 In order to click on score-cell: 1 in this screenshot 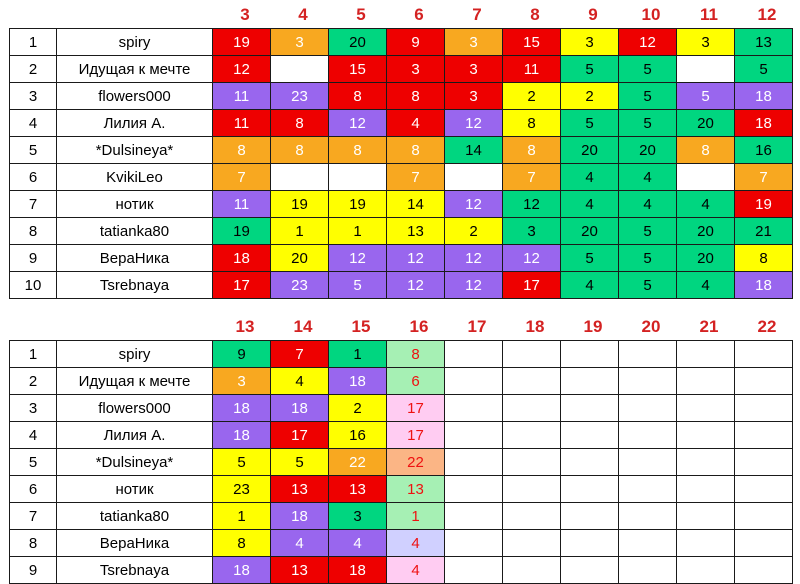, I will do `click(241, 516)`.